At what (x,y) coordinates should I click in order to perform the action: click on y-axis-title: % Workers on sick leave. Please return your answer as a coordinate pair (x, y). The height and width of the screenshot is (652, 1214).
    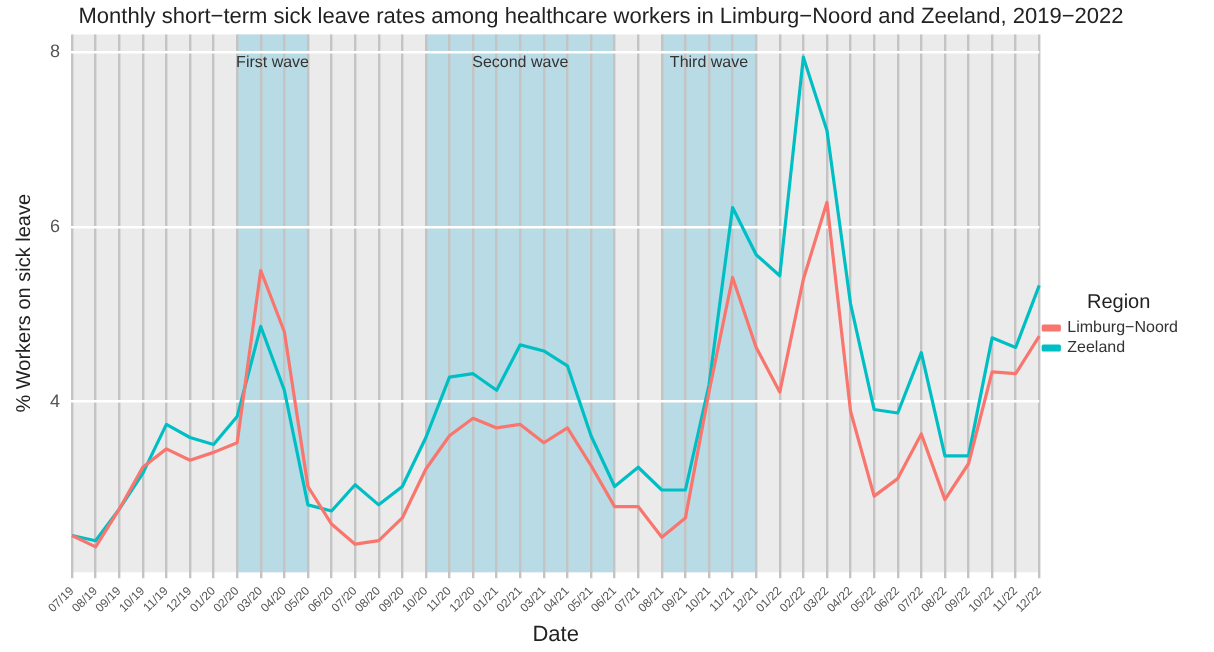
    Looking at the image, I should click on (24, 303).